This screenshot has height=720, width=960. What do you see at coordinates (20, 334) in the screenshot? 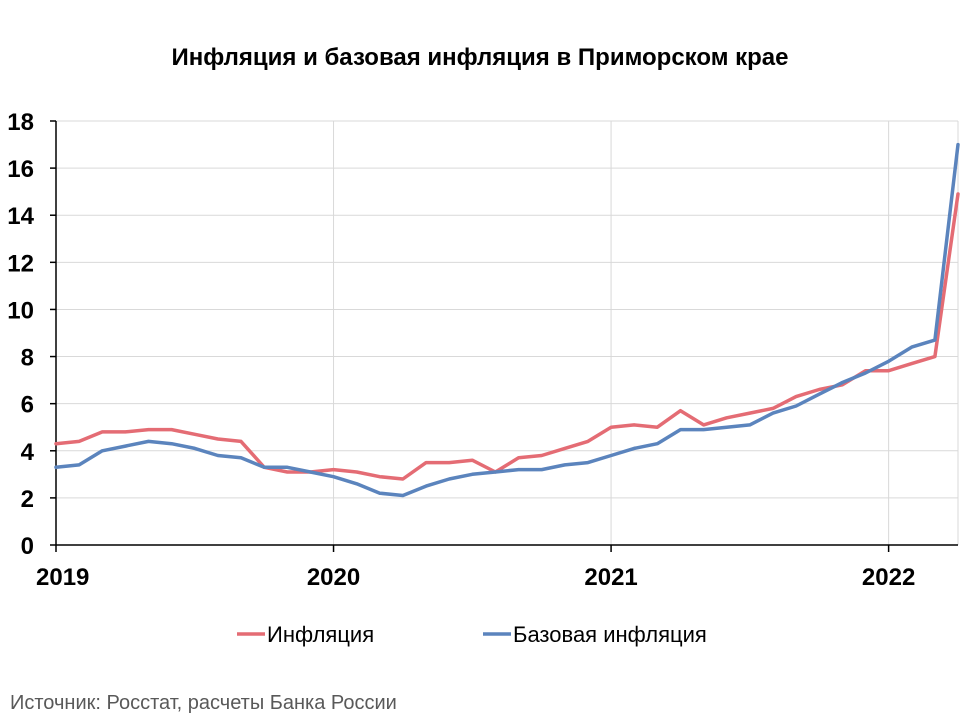
I see `y-tick-labels: 0 2 4 6 8 10 12 14 16 18` at bounding box center [20, 334].